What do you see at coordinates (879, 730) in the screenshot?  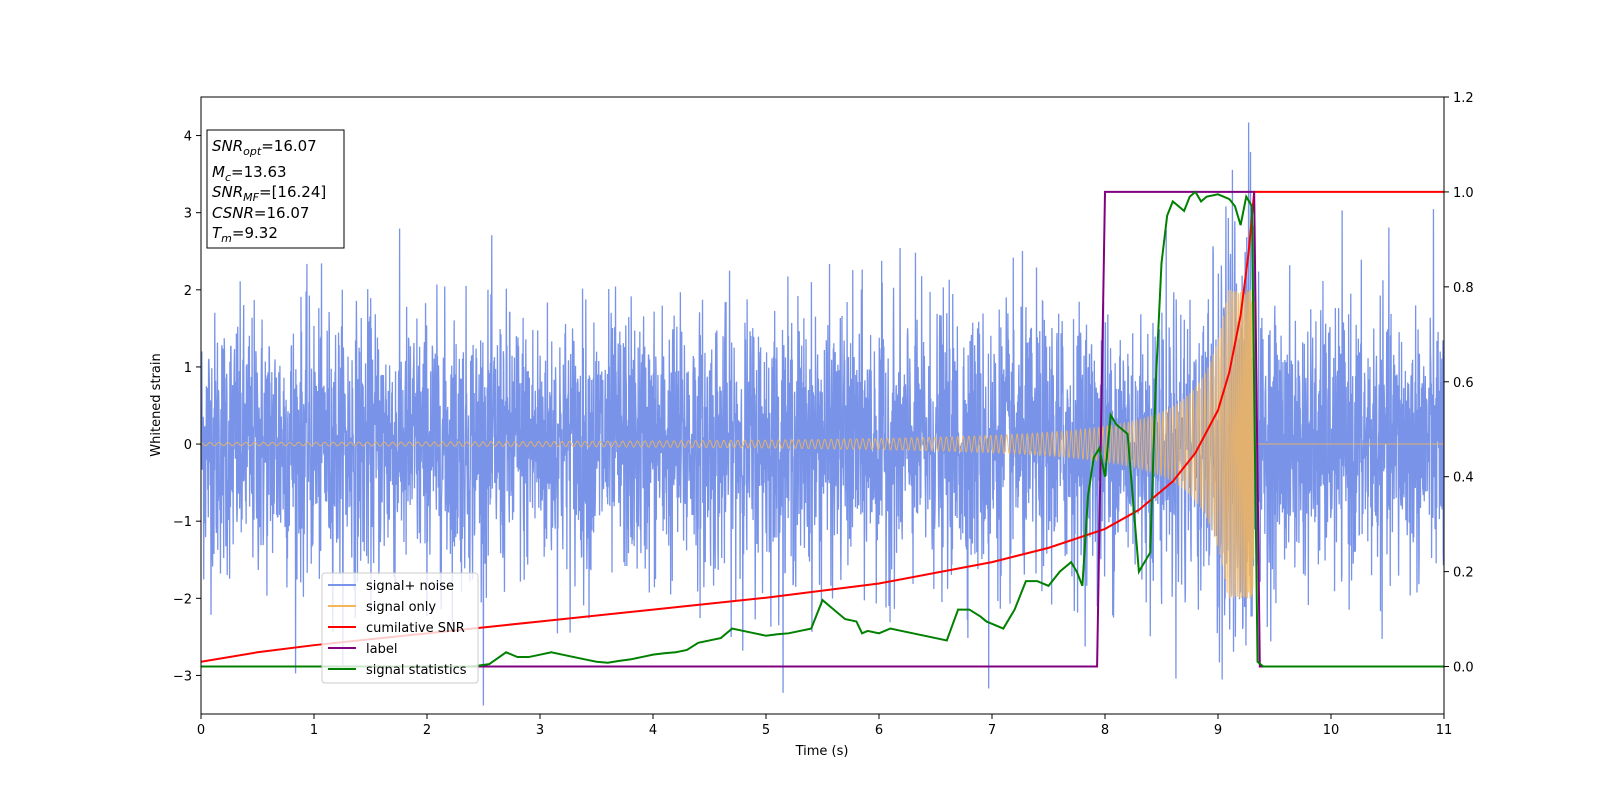 I see `x-tick-label: 6` at bounding box center [879, 730].